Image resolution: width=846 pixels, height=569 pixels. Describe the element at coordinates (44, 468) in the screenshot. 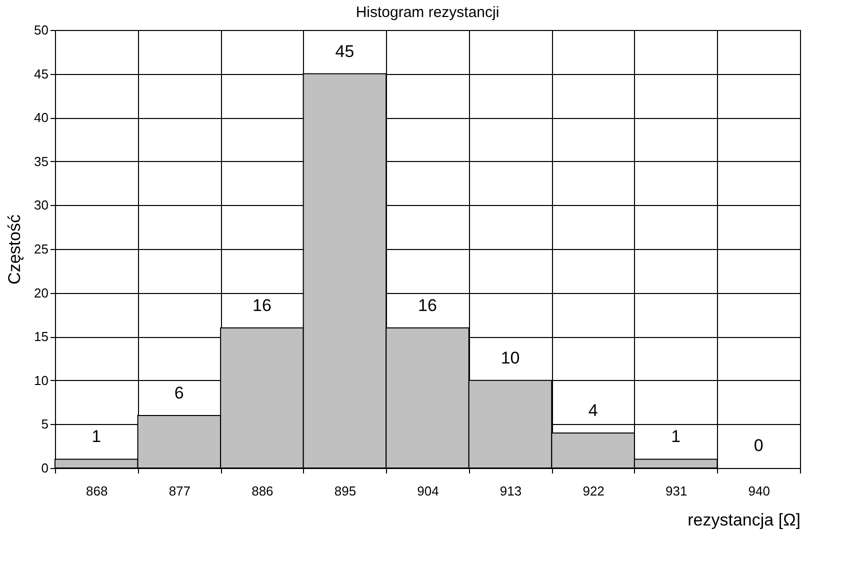

I see `y-tick-label: 0` at that location.